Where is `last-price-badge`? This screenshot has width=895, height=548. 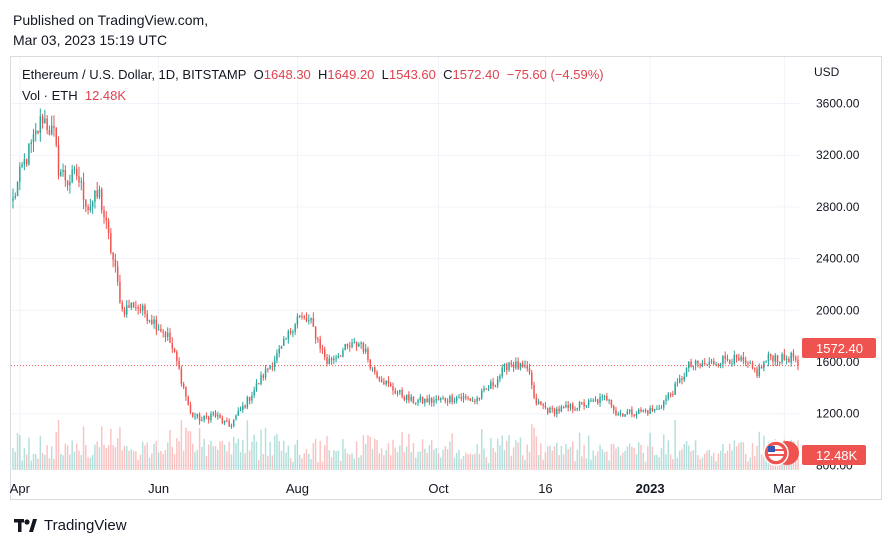
last-price-badge is located at coordinates (839, 348).